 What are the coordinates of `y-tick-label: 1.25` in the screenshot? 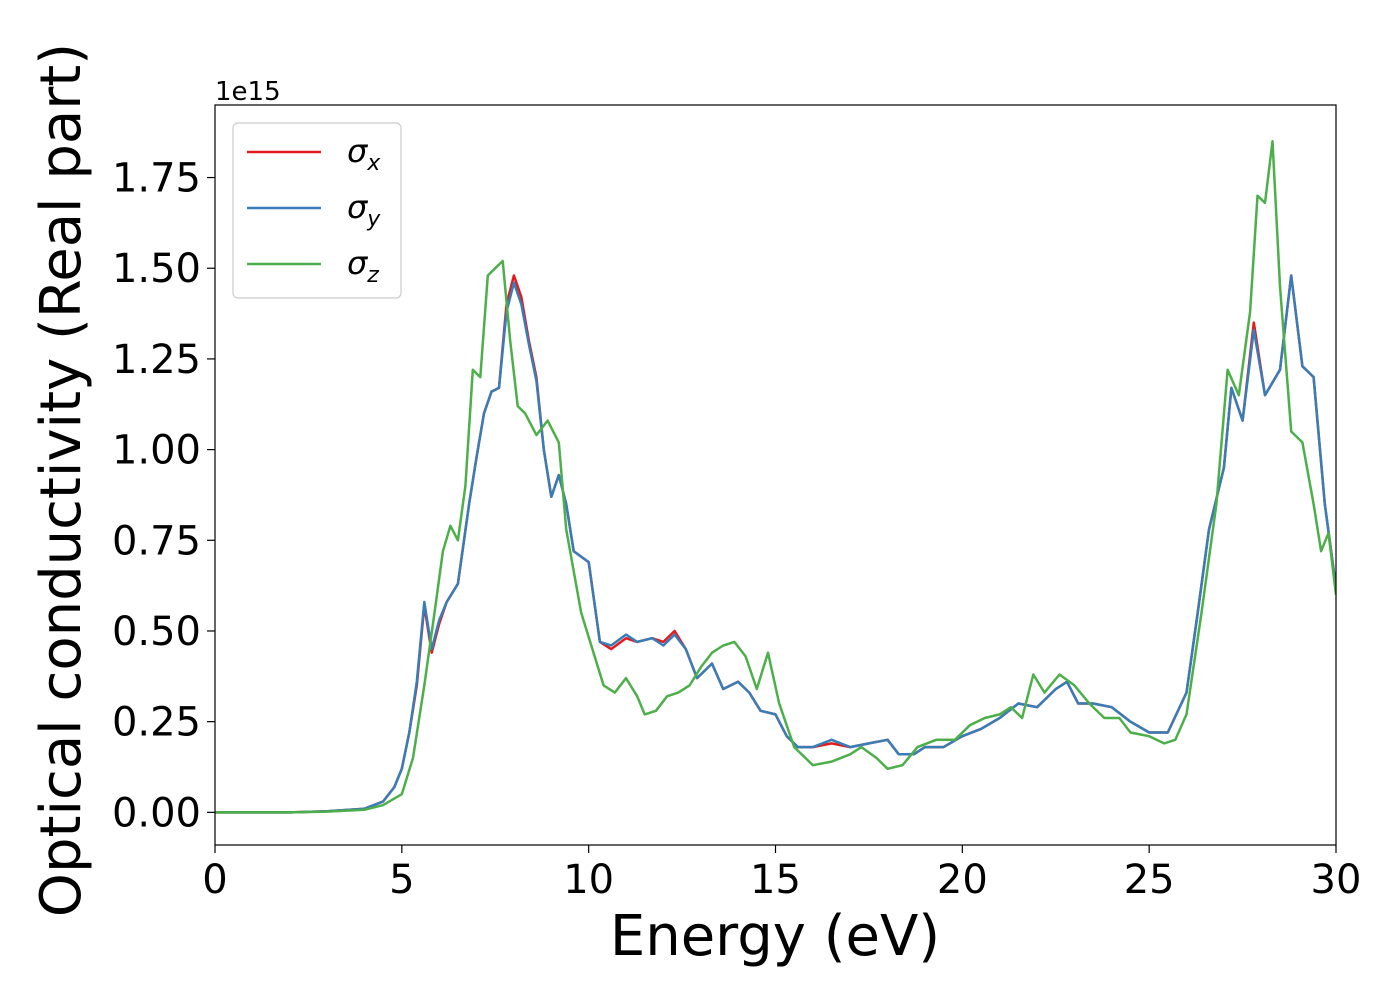 It's located at (156, 360).